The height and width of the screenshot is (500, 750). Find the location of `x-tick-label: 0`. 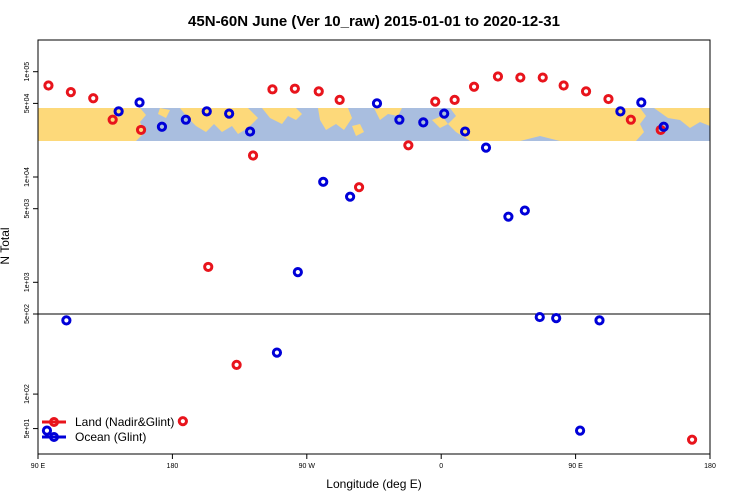

x-tick-label: 0 is located at coordinates (441, 466).